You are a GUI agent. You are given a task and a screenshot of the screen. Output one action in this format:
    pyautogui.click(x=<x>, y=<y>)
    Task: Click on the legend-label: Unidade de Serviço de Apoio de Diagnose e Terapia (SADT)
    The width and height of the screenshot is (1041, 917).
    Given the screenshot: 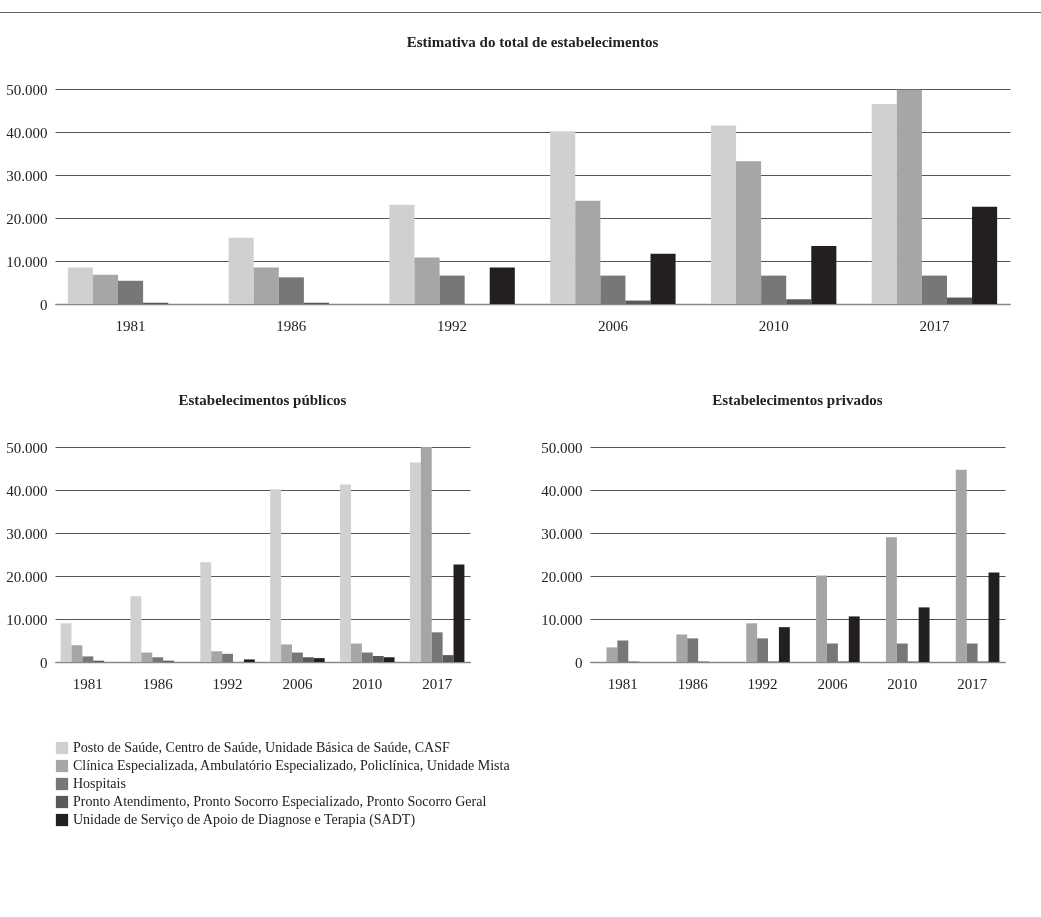 What is the action you would take?
    pyautogui.click(x=244, y=820)
    